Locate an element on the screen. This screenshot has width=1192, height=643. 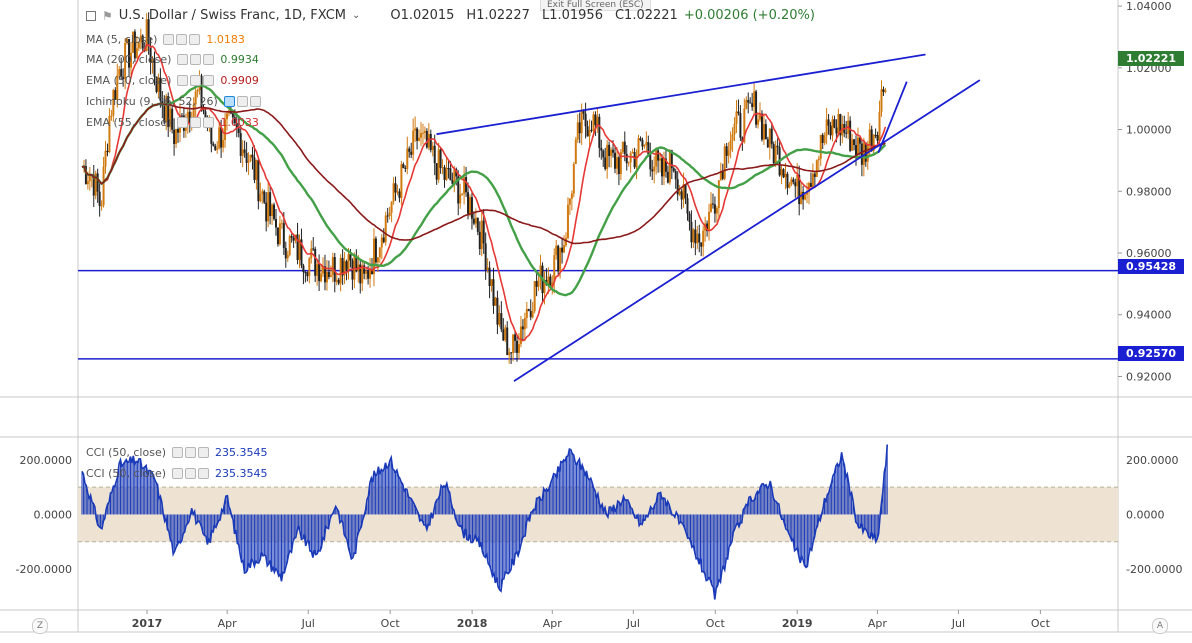
cci-legend-1: CCI (50, close) 235.3545 is located at coordinates (177, 452).